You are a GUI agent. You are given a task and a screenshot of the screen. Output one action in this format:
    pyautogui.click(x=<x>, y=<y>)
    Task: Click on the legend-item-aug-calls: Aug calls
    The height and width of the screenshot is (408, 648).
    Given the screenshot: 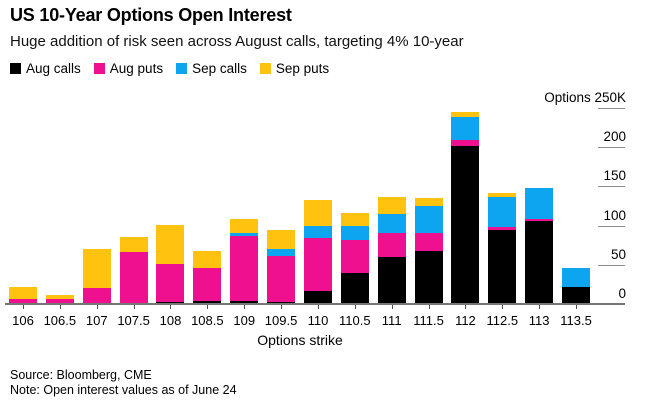 What is the action you would take?
    pyautogui.click(x=45, y=68)
    